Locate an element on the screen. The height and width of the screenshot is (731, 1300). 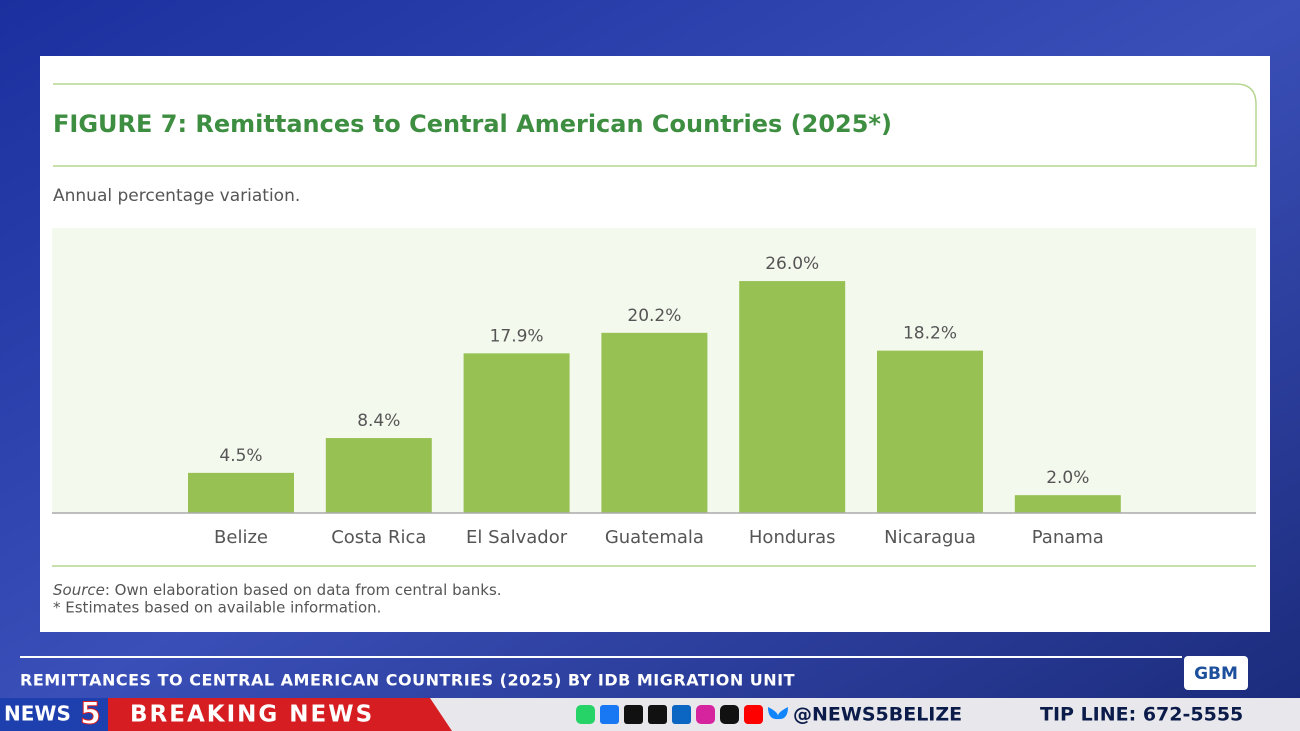
tip-line: TIP LINE: 672-5555 is located at coordinates (1141, 715).